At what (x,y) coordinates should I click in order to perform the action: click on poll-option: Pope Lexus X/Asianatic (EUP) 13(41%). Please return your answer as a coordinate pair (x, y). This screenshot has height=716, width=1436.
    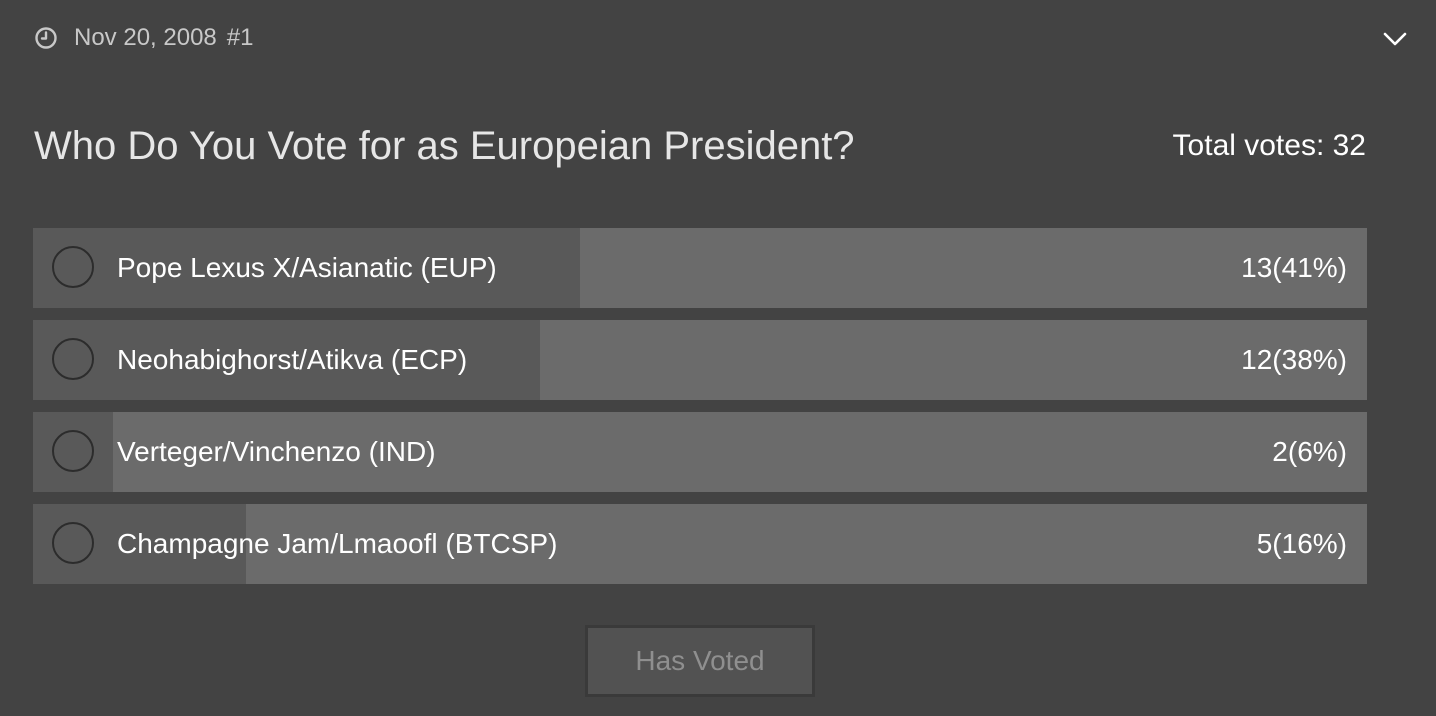
    Looking at the image, I should click on (700, 268).